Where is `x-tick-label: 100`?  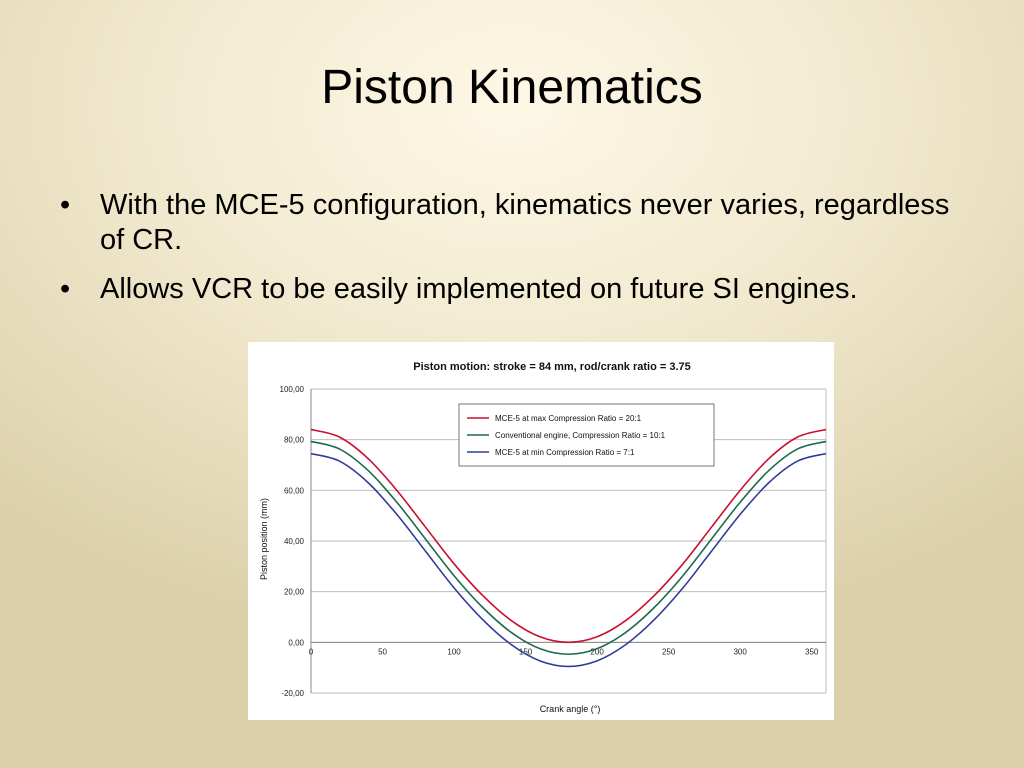 x-tick-label: 100 is located at coordinates (454, 651).